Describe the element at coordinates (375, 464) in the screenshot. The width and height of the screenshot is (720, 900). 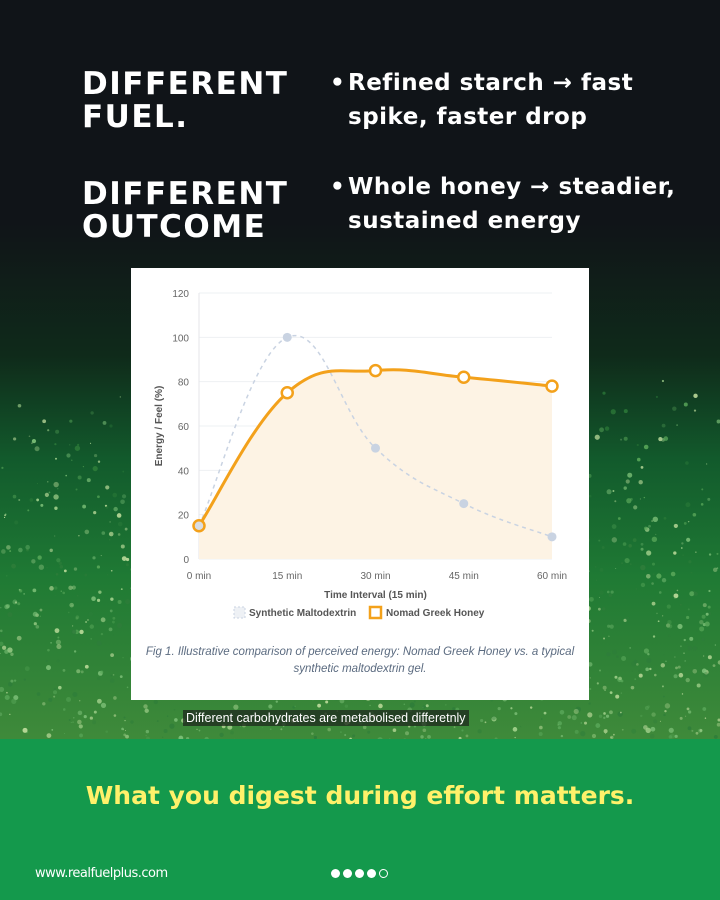
I see `honey-area` at that location.